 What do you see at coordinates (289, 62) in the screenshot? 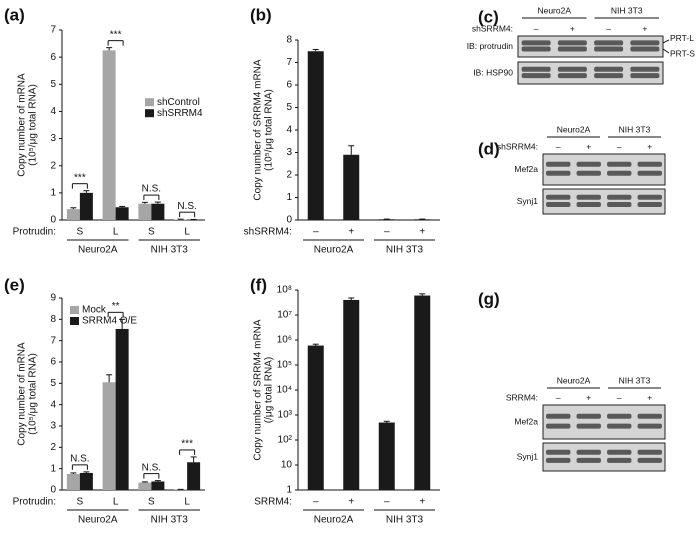
I see `y-tick-label: 7` at bounding box center [289, 62].